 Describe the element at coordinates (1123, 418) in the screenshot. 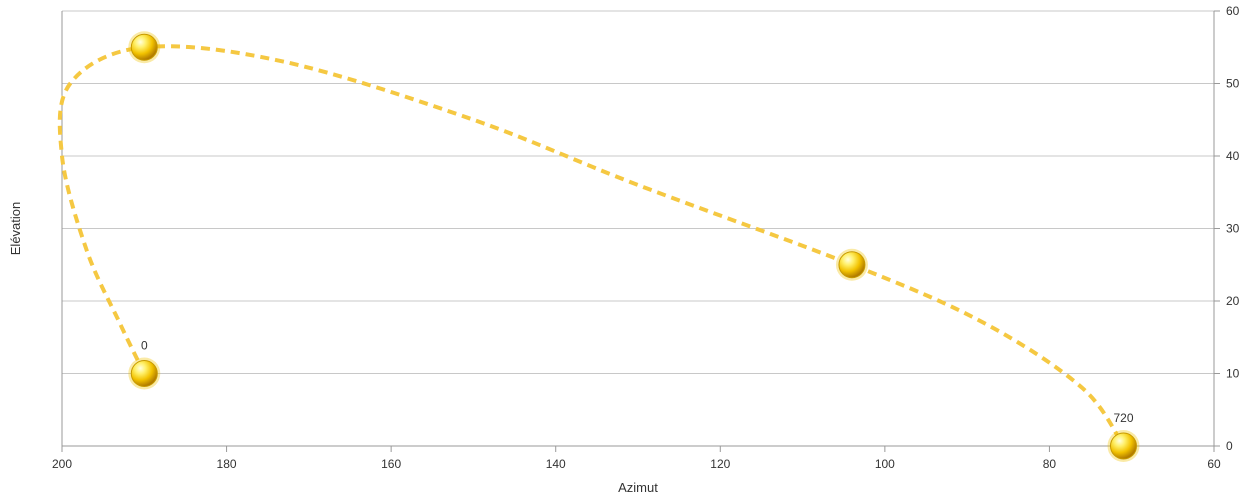

I see `data-label: 720` at that location.